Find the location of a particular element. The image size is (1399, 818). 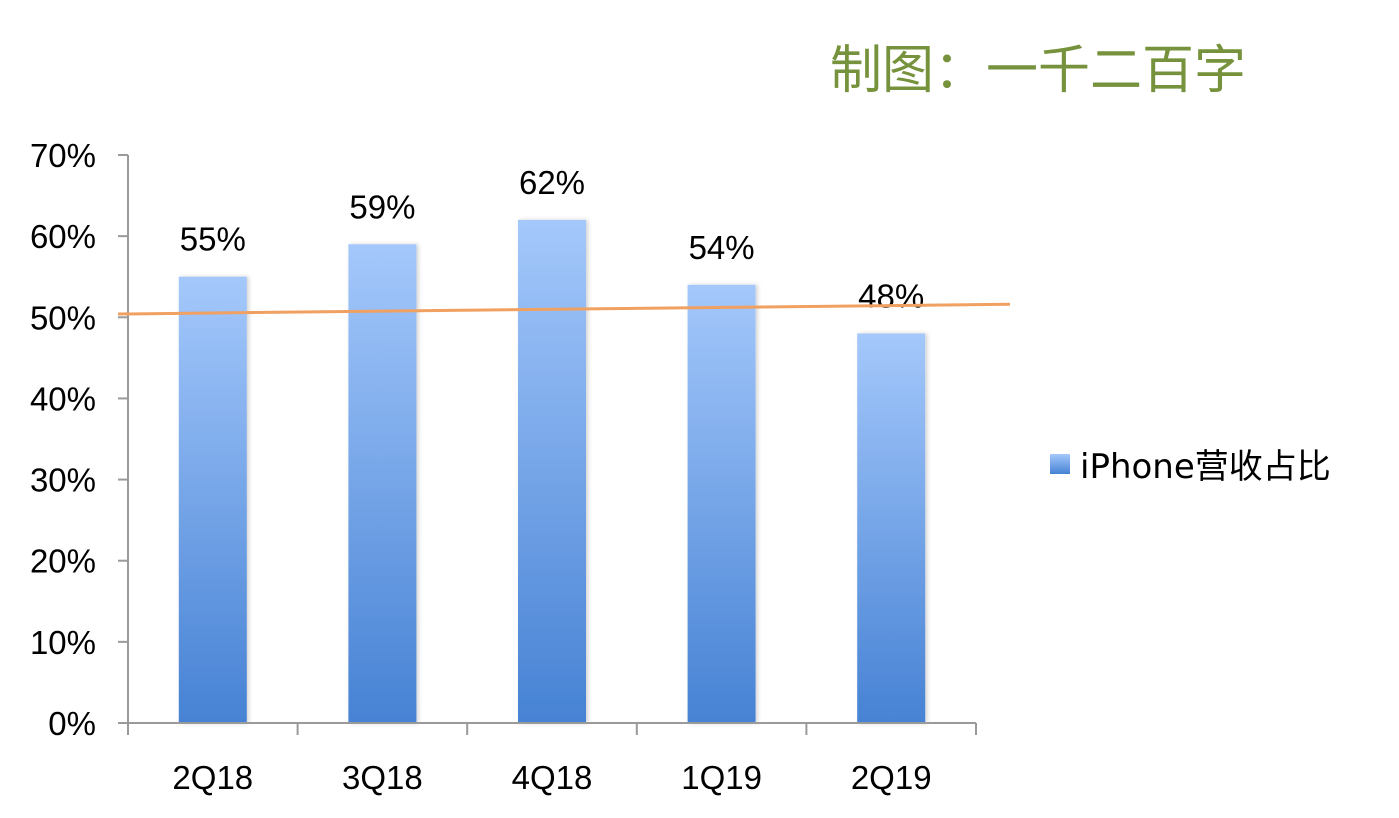

data-label-2Q19: 48% is located at coordinates (891, 296).